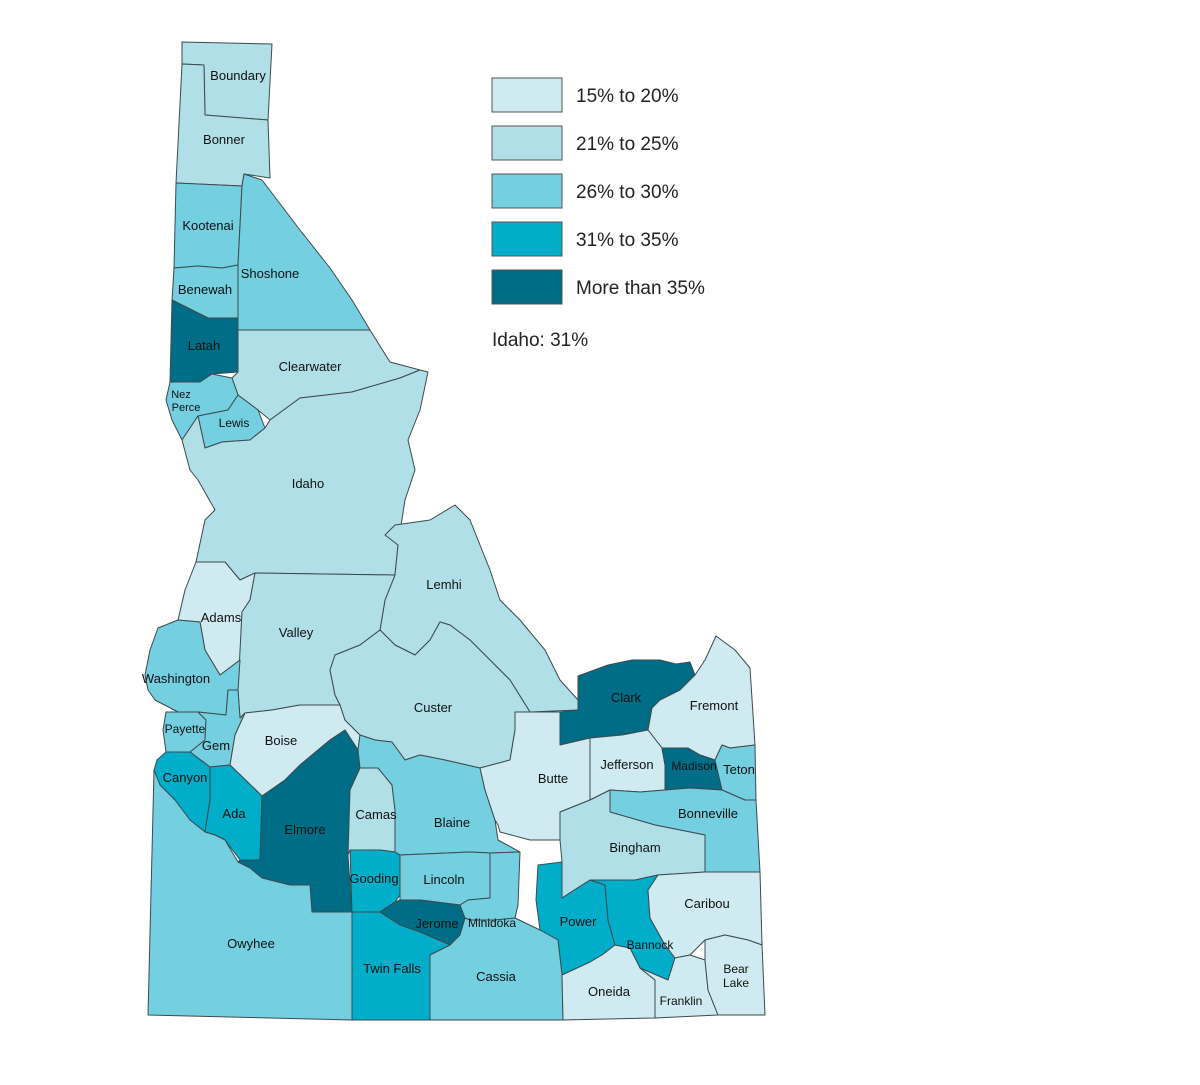  What do you see at coordinates (444, 584) in the screenshot?
I see `county-label-lemhi: Lemhi` at bounding box center [444, 584].